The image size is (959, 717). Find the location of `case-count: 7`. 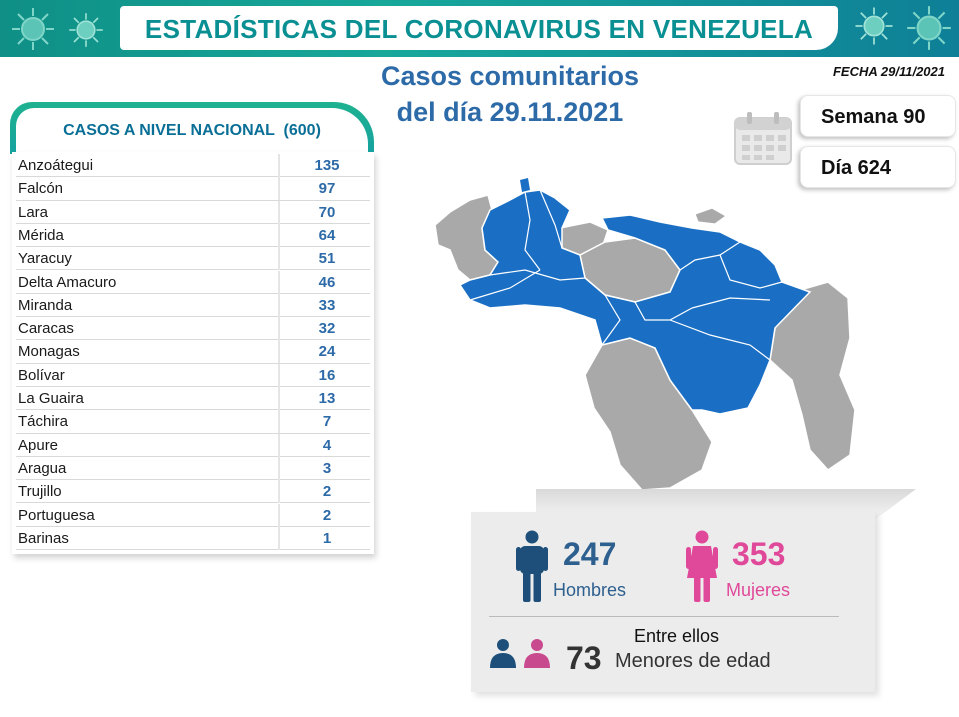

case-count: 7 is located at coordinates (327, 422).